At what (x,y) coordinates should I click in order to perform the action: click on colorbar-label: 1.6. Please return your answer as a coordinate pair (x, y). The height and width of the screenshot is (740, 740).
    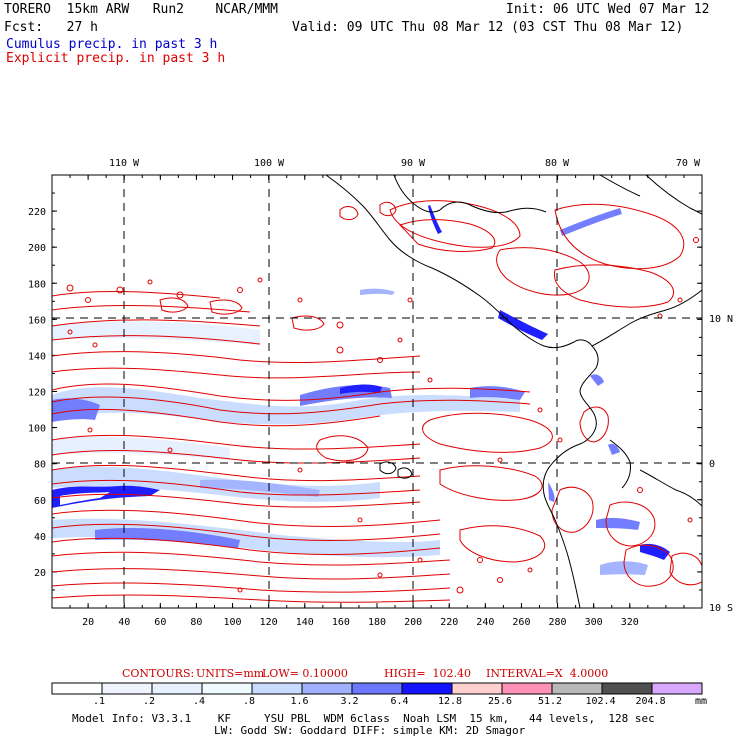
    Looking at the image, I should click on (299, 701).